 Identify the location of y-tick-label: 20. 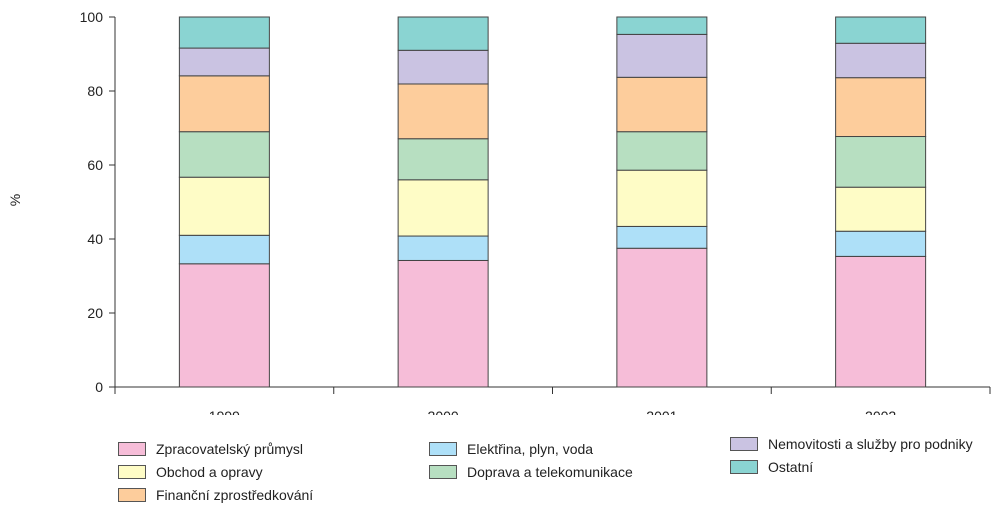
(95, 313).